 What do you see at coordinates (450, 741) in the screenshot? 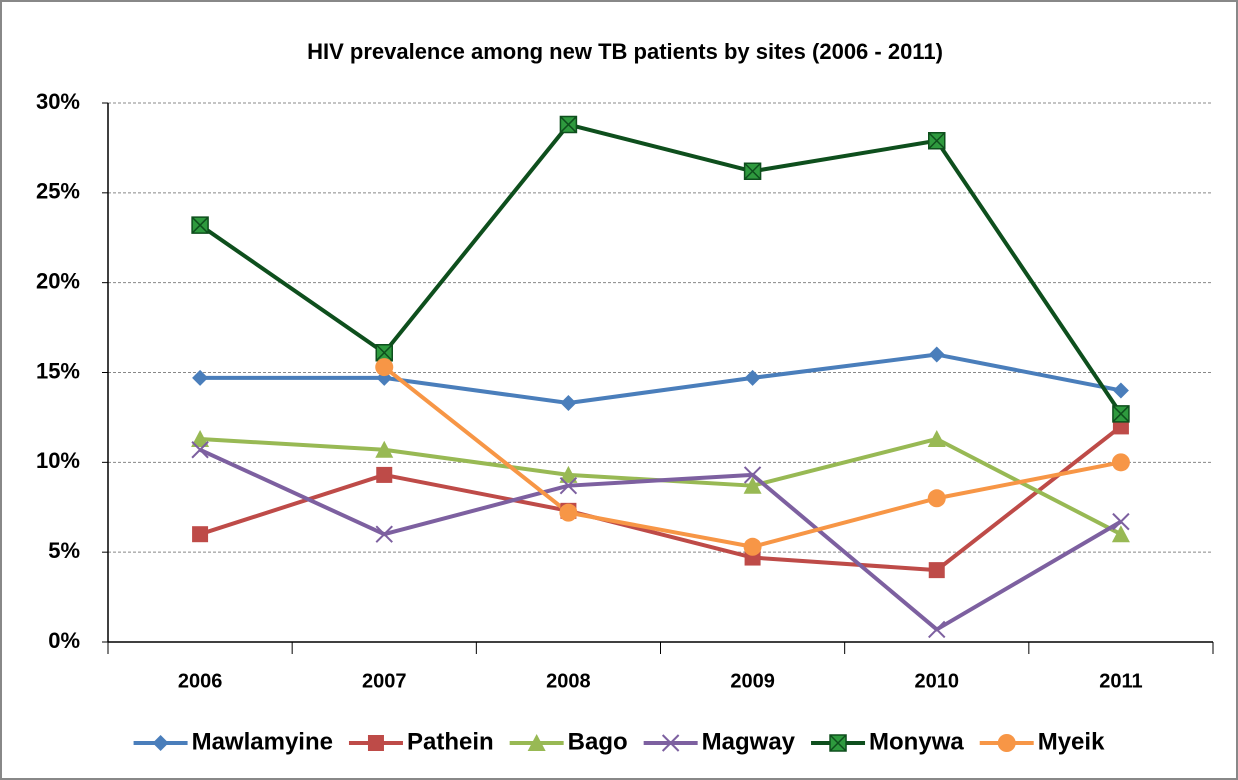
I see `legend-label: Pathein` at bounding box center [450, 741].